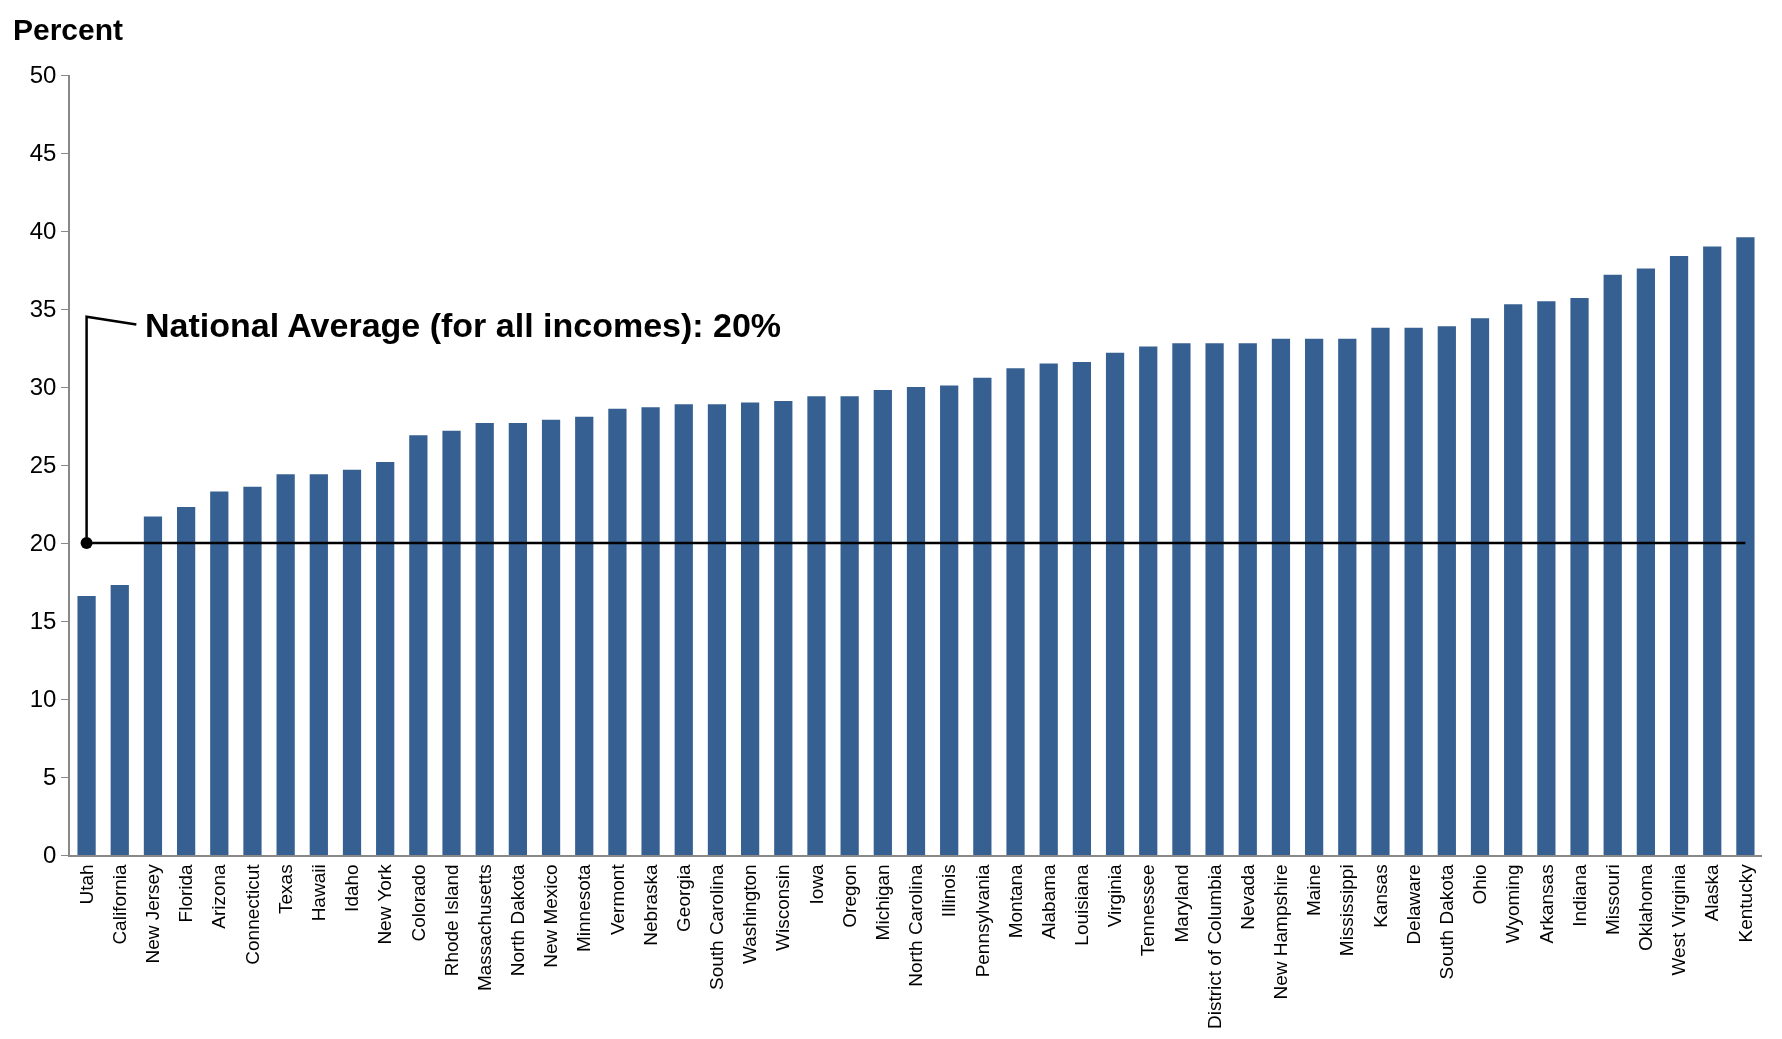 This screenshot has width=1782, height=1039. Describe the element at coordinates (86, 884) in the screenshot. I see `x-tick-label: Utah` at that location.